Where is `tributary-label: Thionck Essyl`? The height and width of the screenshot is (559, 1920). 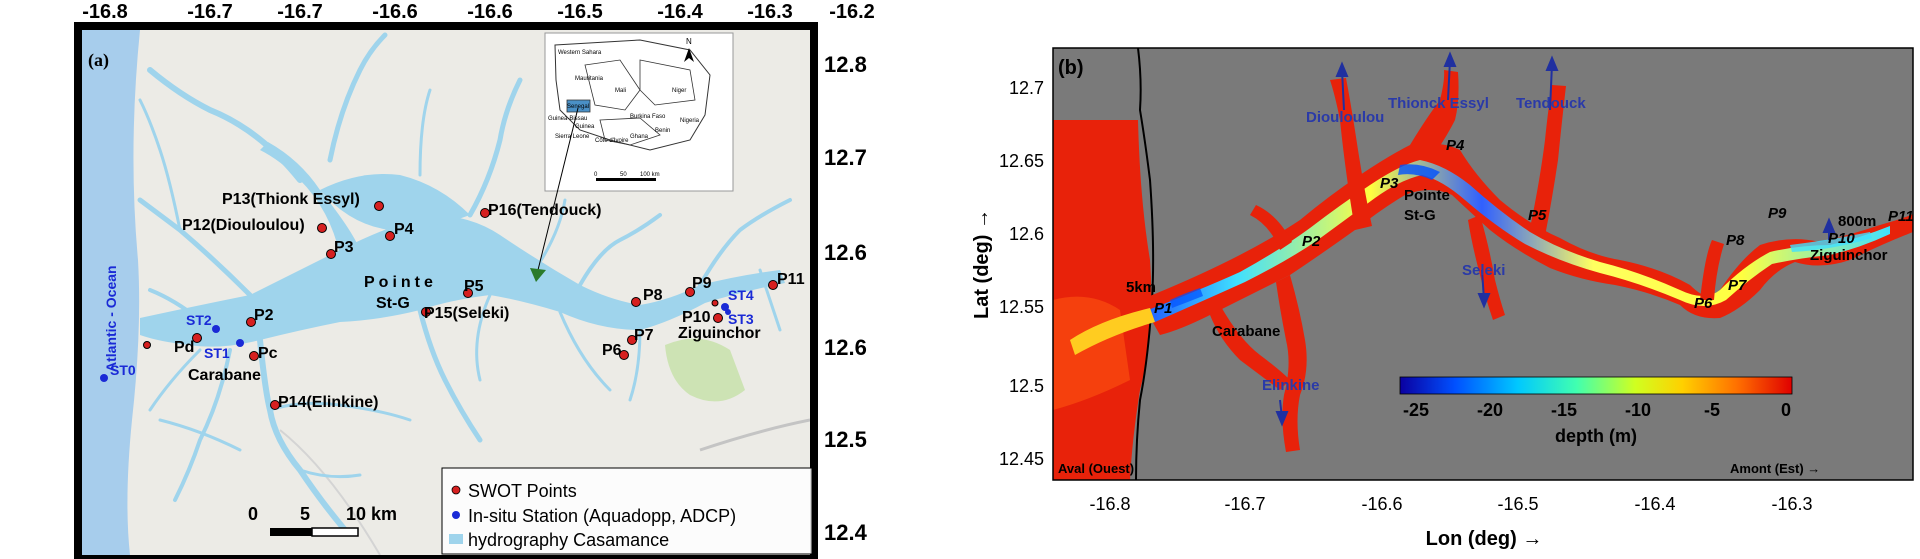 tributary-label: Thionck Essyl is located at coordinates (1438, 103).